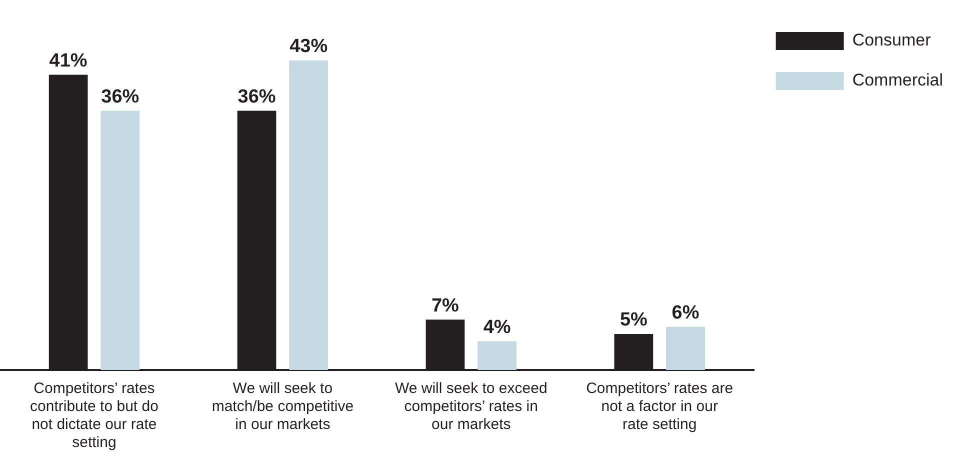 The image size is (953, 462). I want to click on data-label: 5%, so click(634, 320).